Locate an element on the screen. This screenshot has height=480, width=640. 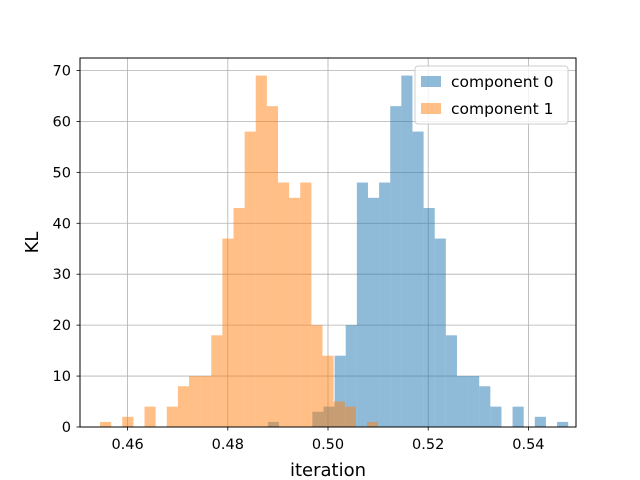
legend-box is located at coordinates (491, 95).